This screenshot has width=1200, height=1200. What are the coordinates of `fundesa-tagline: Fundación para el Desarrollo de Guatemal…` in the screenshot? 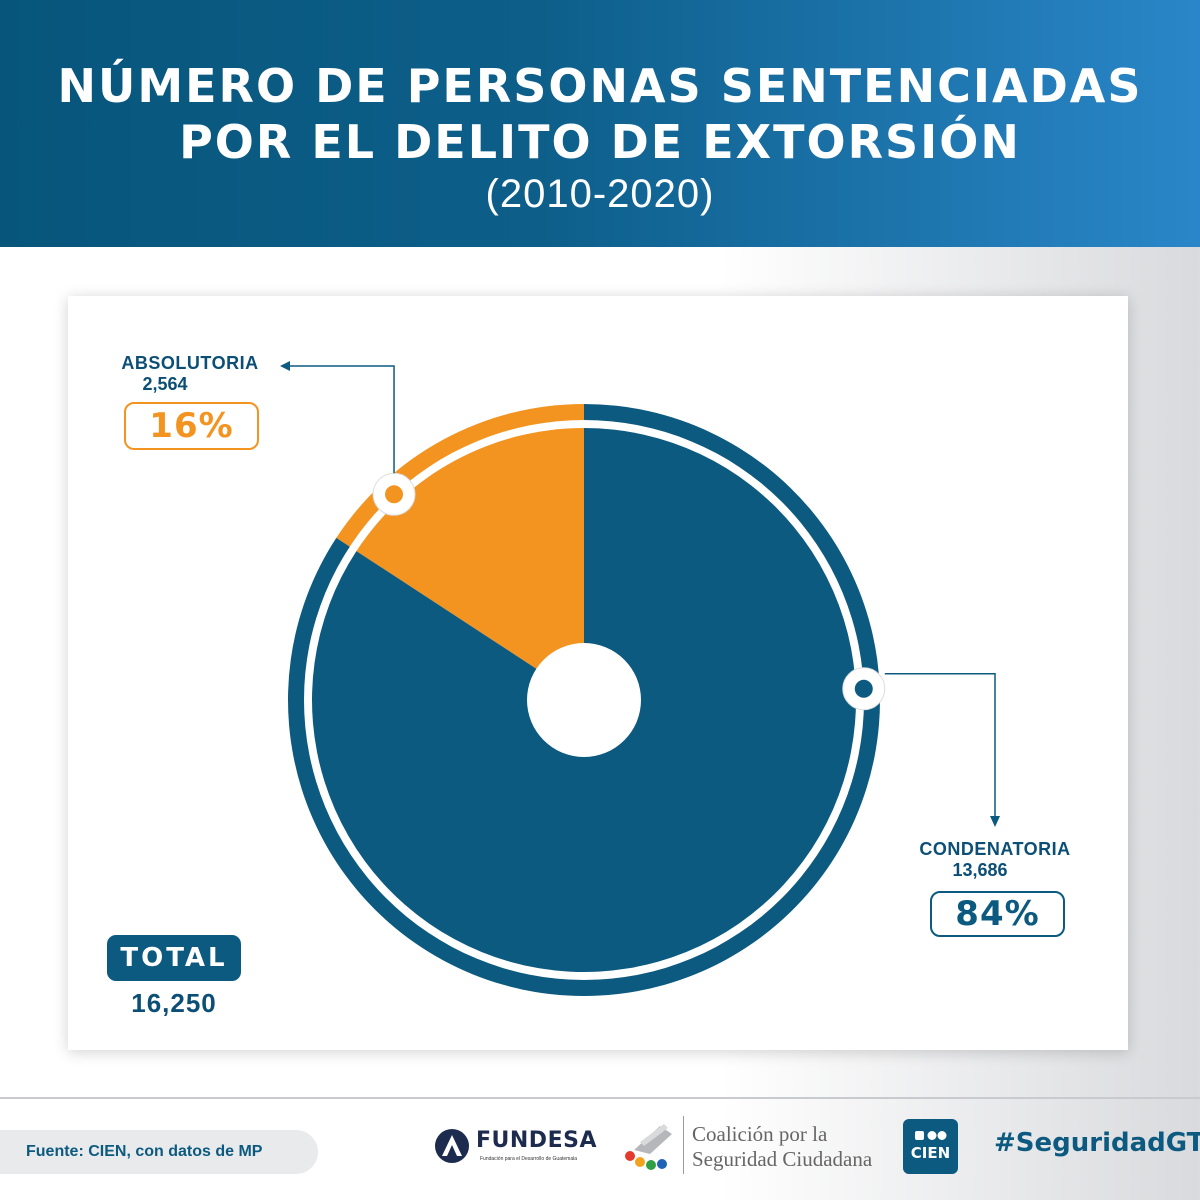 It's located at (528, 1159).